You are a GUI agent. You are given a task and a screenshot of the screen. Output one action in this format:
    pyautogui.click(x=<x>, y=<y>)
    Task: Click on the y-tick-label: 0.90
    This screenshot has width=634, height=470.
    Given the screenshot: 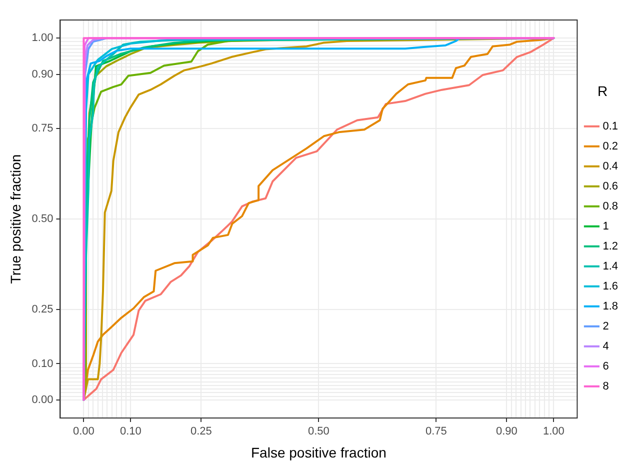 What is the action you would take?
    pyautogui.click(x=43, y=74)
    